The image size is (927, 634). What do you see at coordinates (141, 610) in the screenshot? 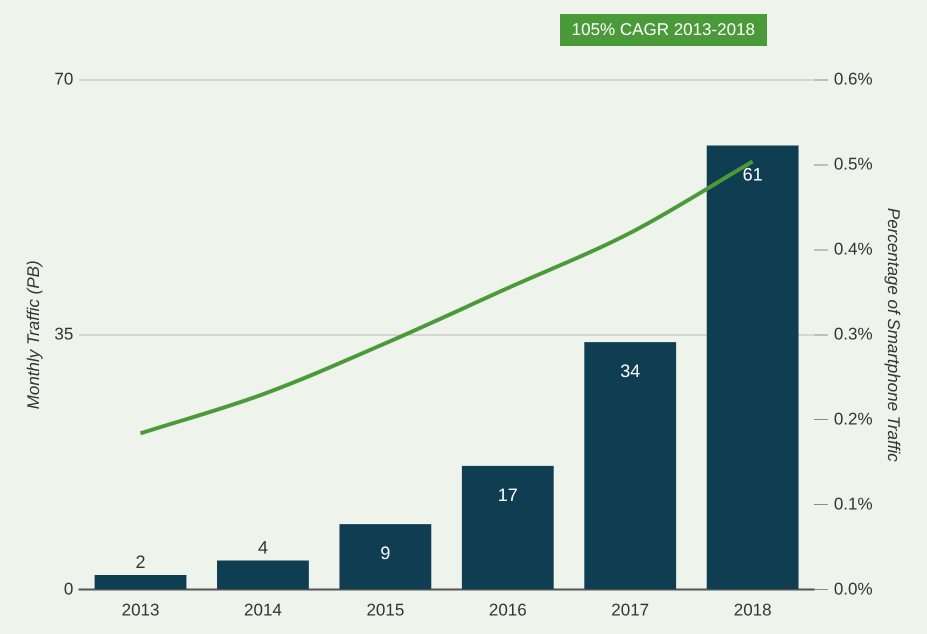
I see `x-tick-label: 2013` at bounding box center [141, 610].